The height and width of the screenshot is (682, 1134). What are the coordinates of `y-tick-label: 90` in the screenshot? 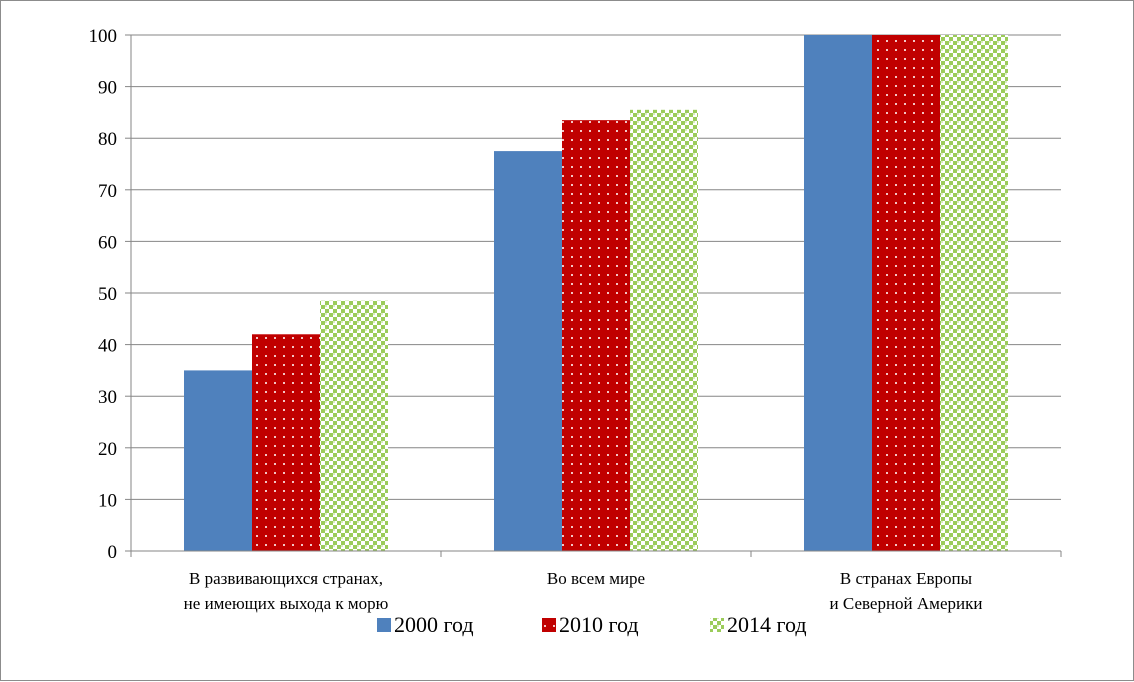 It's located at (107, 88).